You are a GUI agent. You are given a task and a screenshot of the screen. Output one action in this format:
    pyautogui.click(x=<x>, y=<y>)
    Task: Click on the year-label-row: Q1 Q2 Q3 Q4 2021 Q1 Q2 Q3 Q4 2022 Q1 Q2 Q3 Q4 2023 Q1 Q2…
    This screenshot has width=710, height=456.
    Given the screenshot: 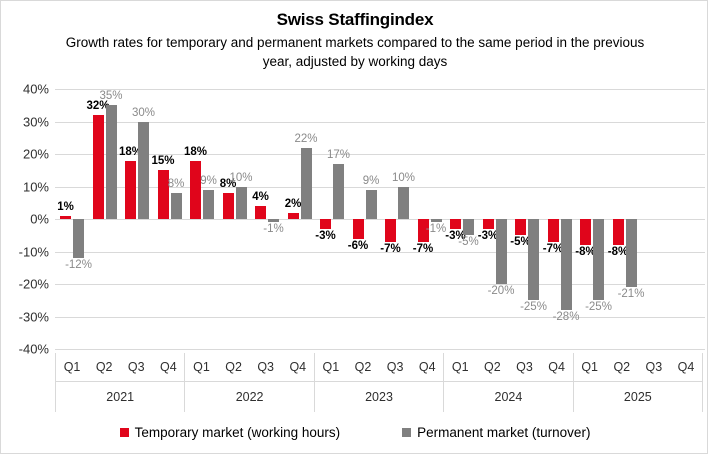 What is the action you would take?
    pyautogui.click(x=379, y=382)
    